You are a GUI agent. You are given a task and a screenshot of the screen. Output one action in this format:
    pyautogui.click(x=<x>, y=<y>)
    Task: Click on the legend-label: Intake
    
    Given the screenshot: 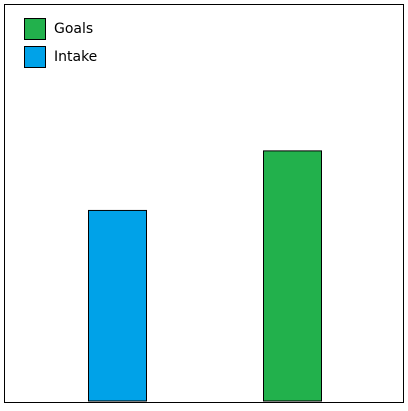 What is the action you would take?
    pyautogui.click(x=75, y=57)
    